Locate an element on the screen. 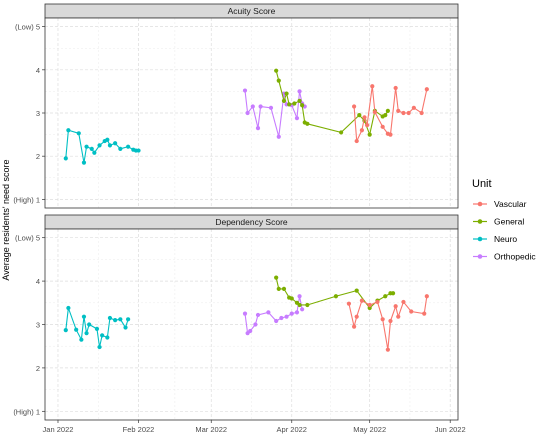  facet-title: Dependency Score is located at coordinates (251, 222).